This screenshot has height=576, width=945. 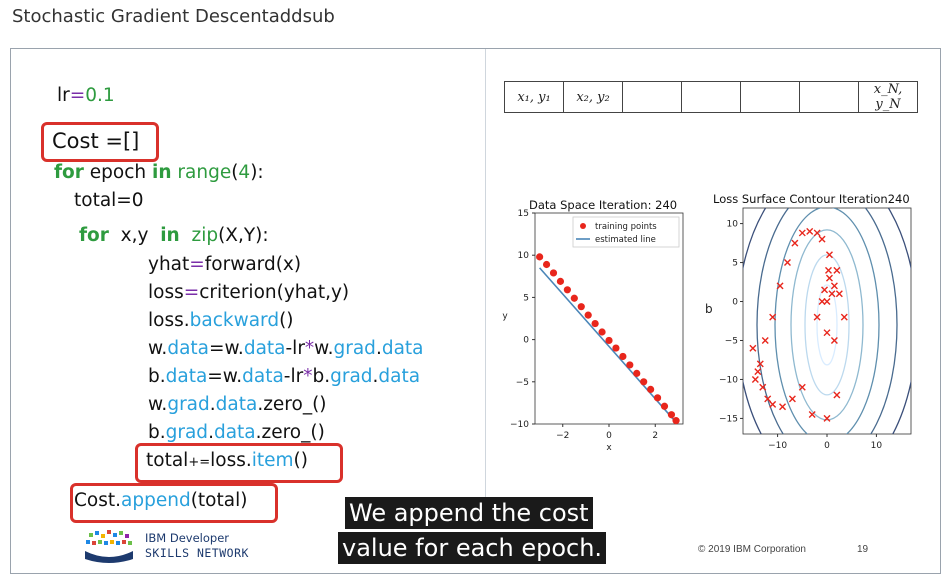 I want to click on code-line-cost-append: Cost.append(total), so click(x=161, y=500).